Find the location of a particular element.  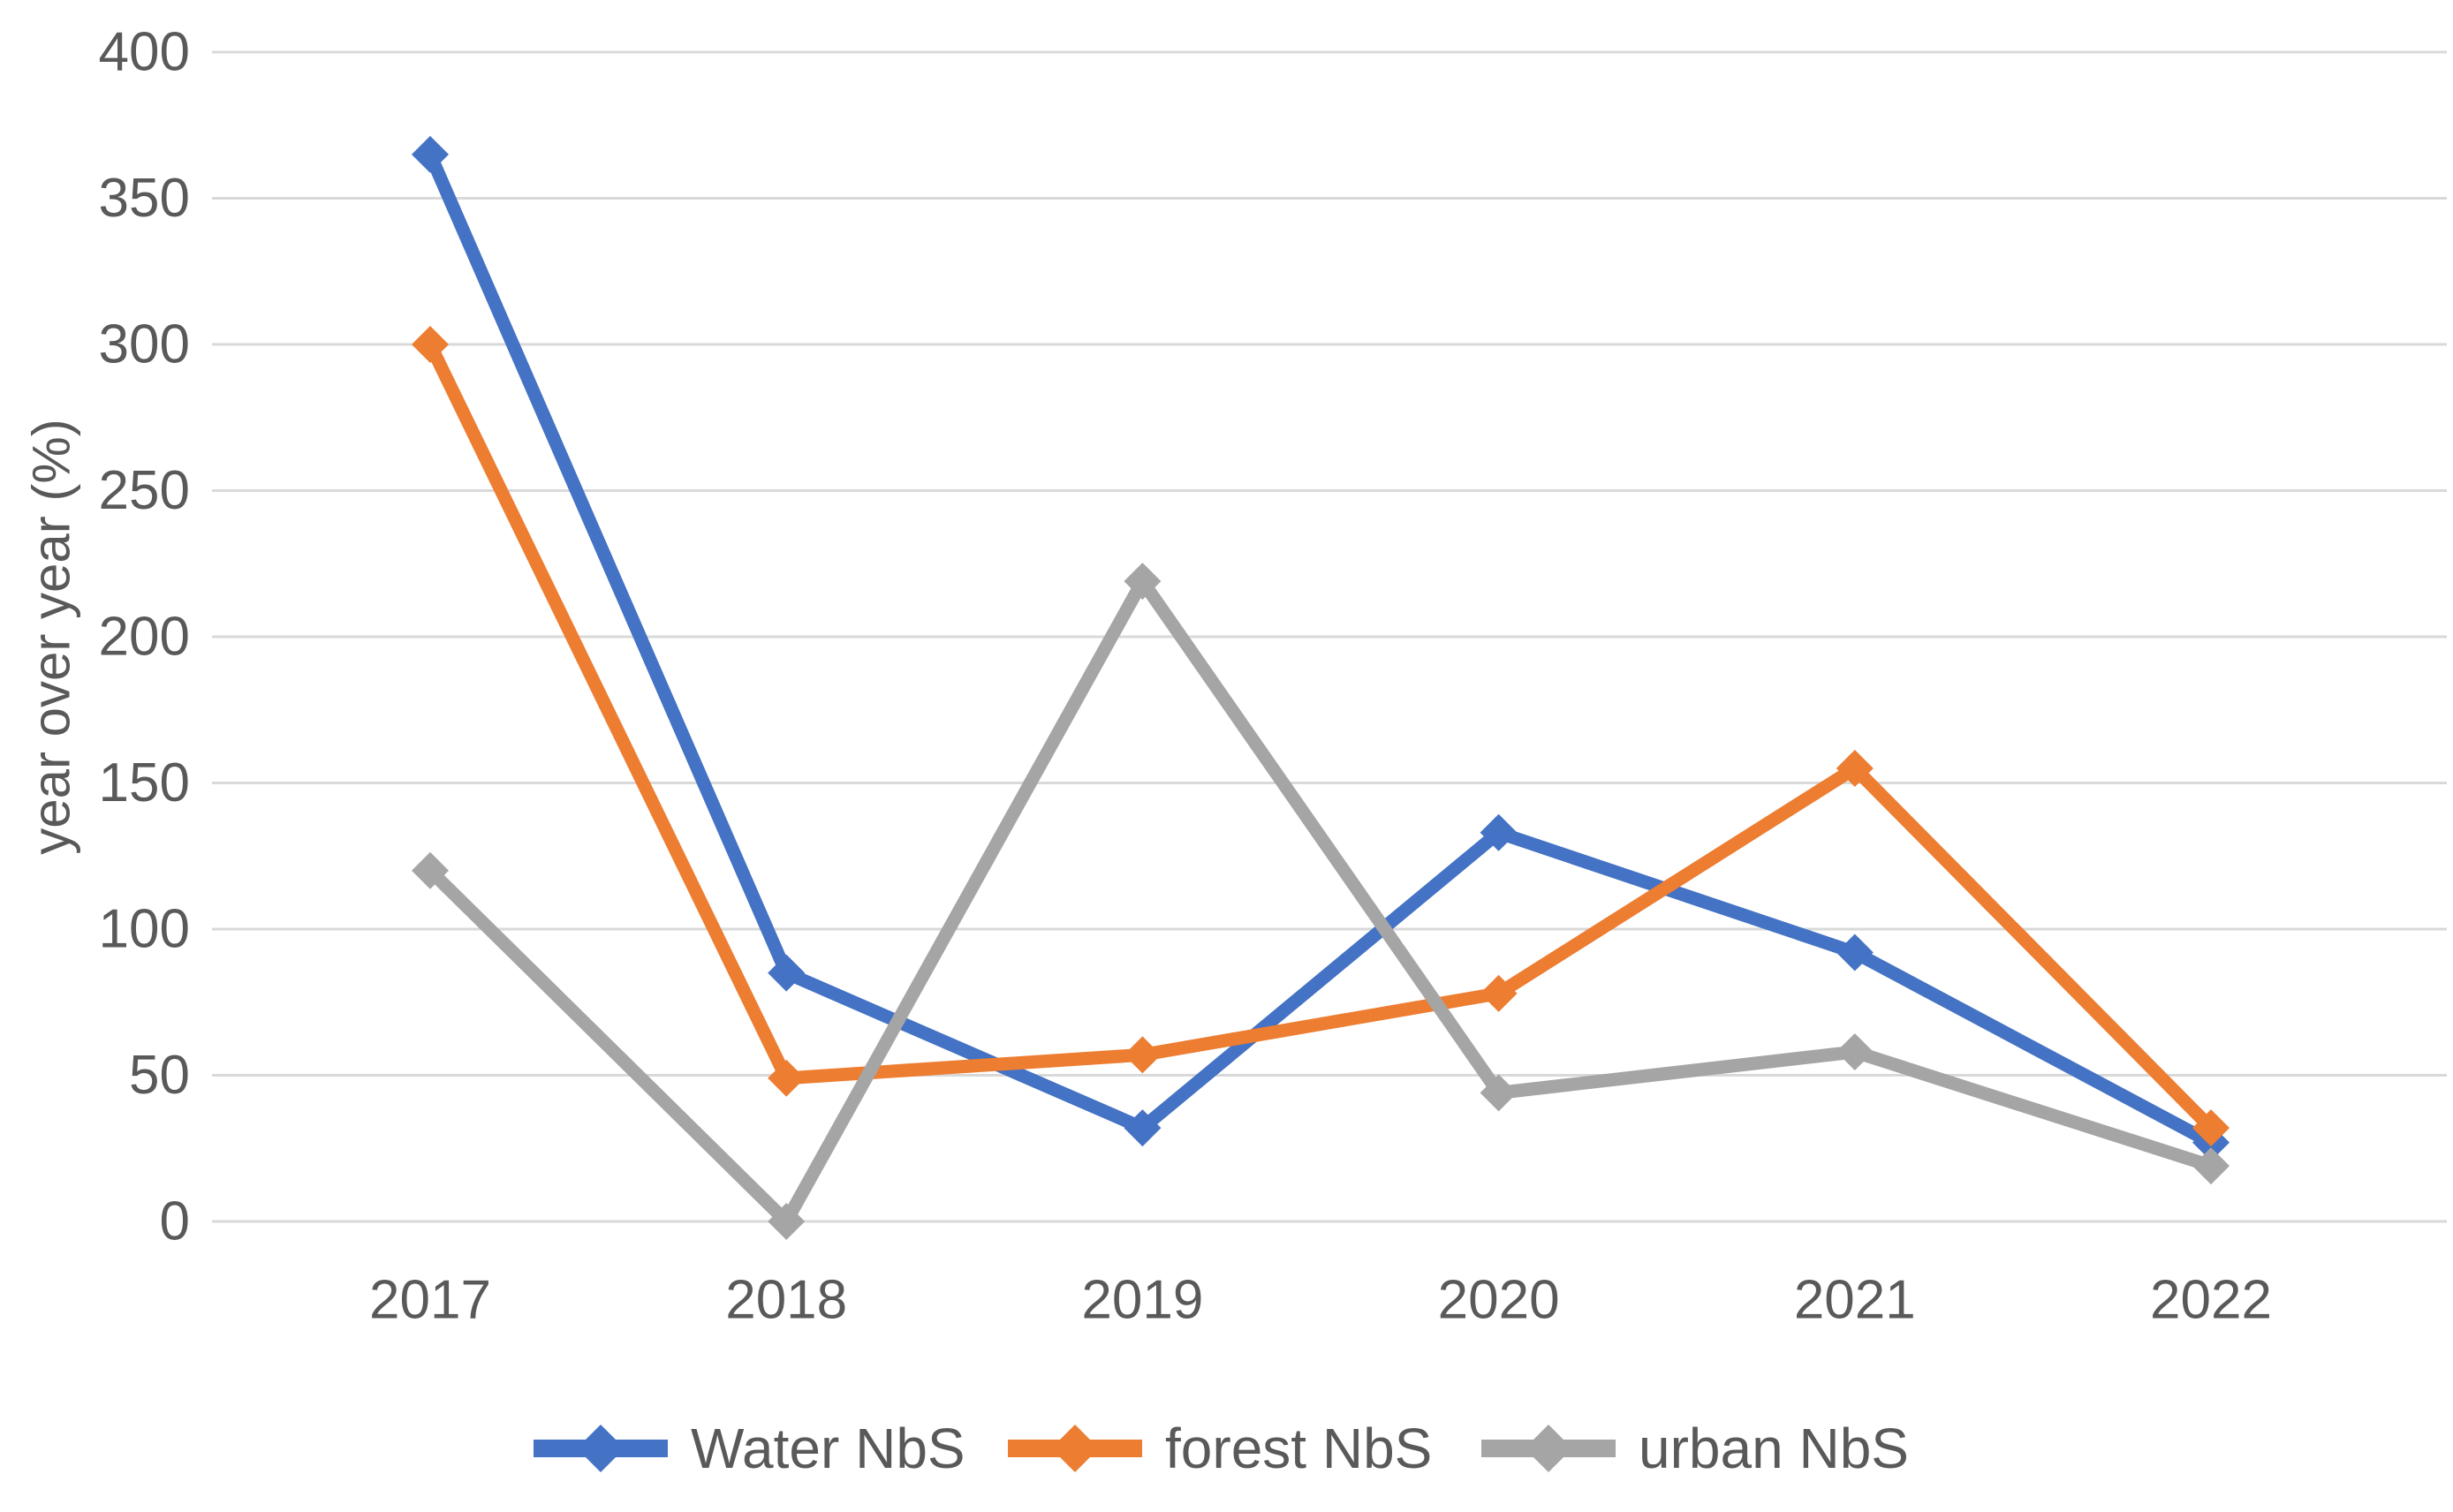

x-tick-label: 2018 is located at coordinates (786, 1301).